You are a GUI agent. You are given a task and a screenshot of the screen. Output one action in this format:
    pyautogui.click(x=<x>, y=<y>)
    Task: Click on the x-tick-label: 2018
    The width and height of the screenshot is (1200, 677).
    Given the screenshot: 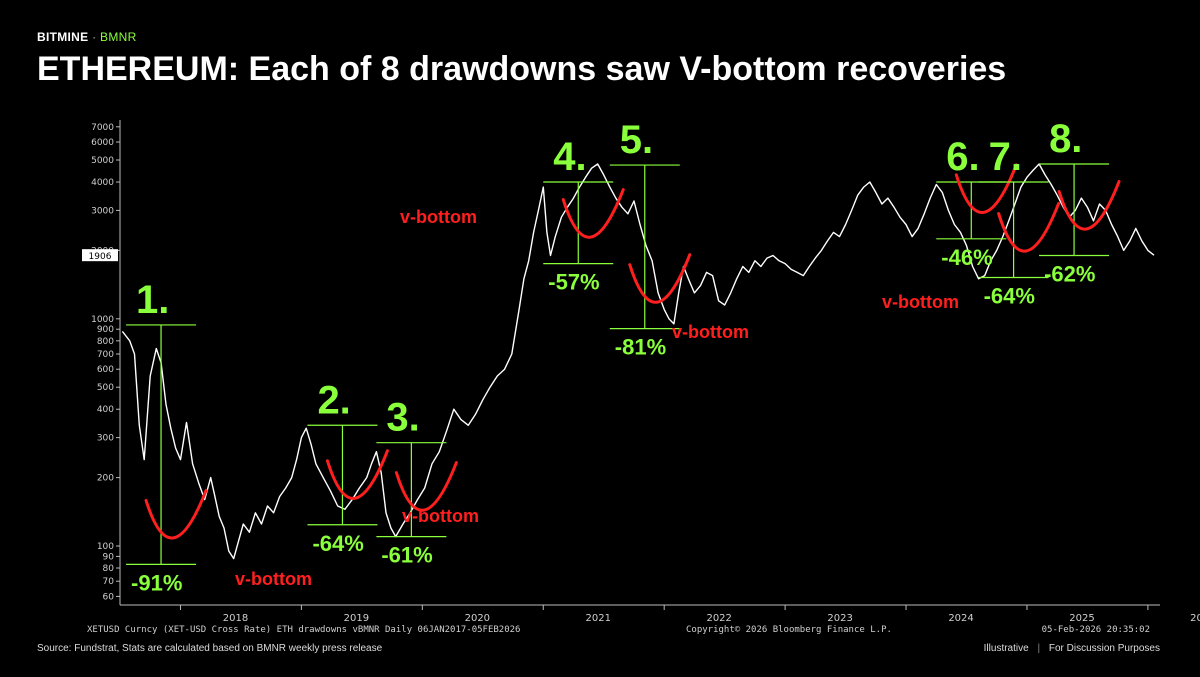 What is the action you would take?
    pyautogui.click(x=235, y=618)
    